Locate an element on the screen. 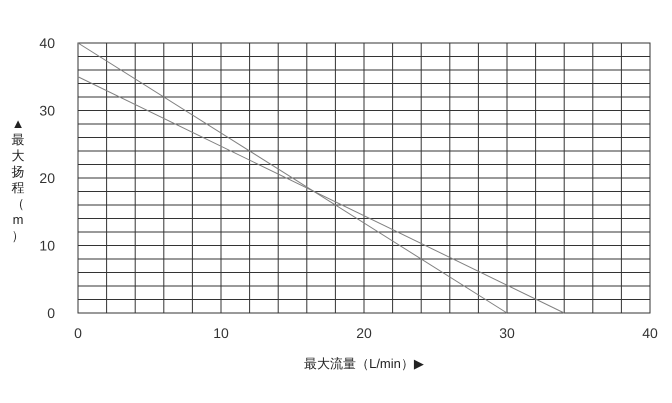 The image size is (672, 403). y-tick-label: 0 is located at coordinates (51, 313).